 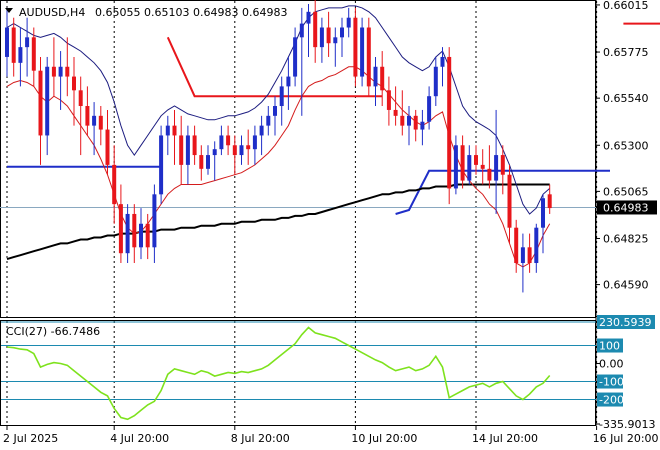 I want to click on cci-tick-label: 0.00, so click(x=611, y=364).